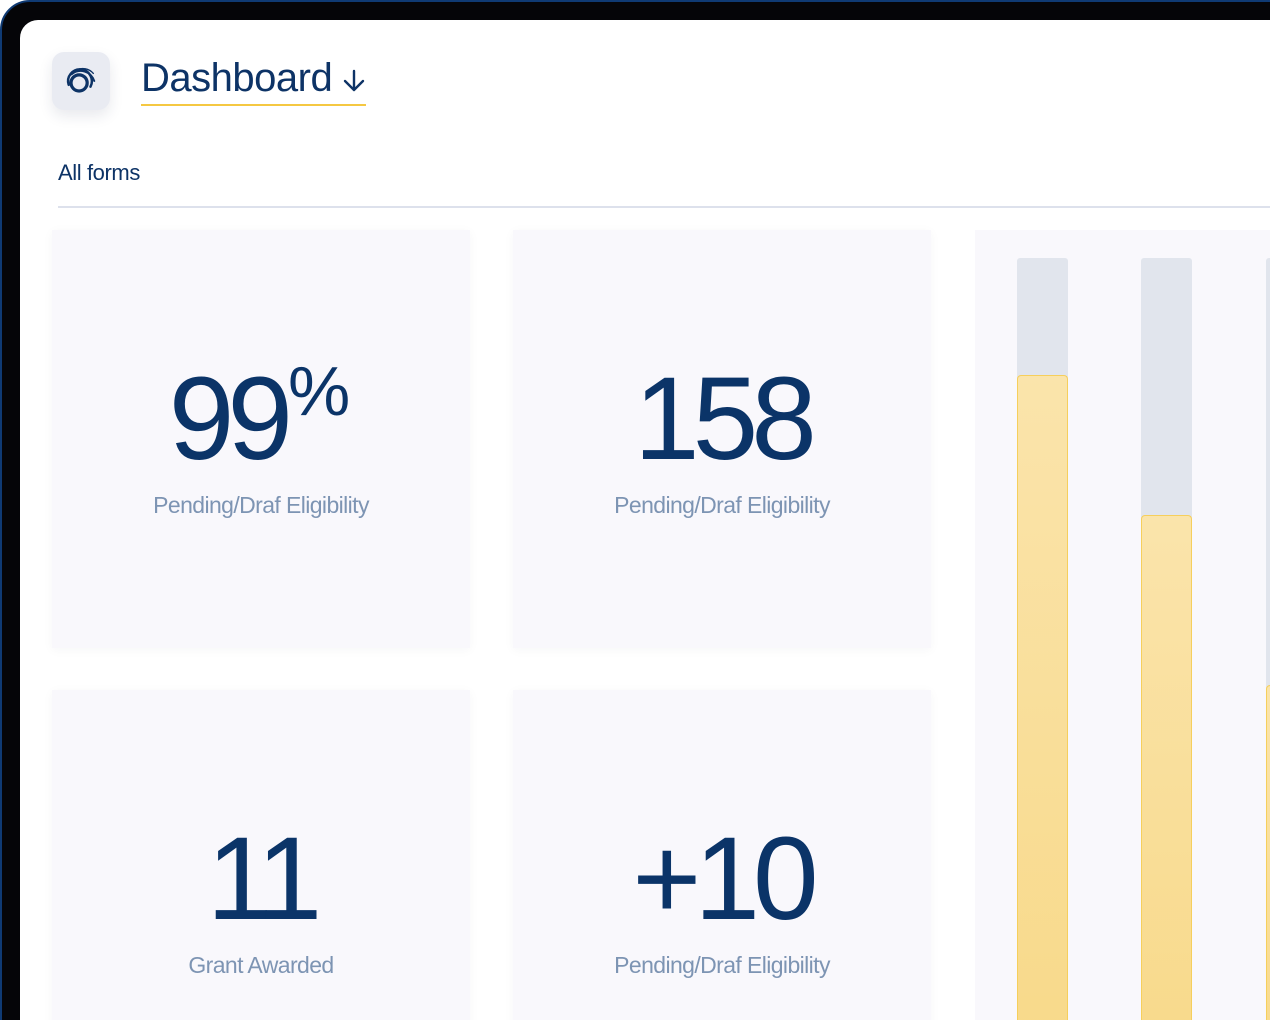 This screenshot has height=1020, width=1270. I want to click on stat-card: 158 Pending/Draf Eligibility, so click(722, 439).